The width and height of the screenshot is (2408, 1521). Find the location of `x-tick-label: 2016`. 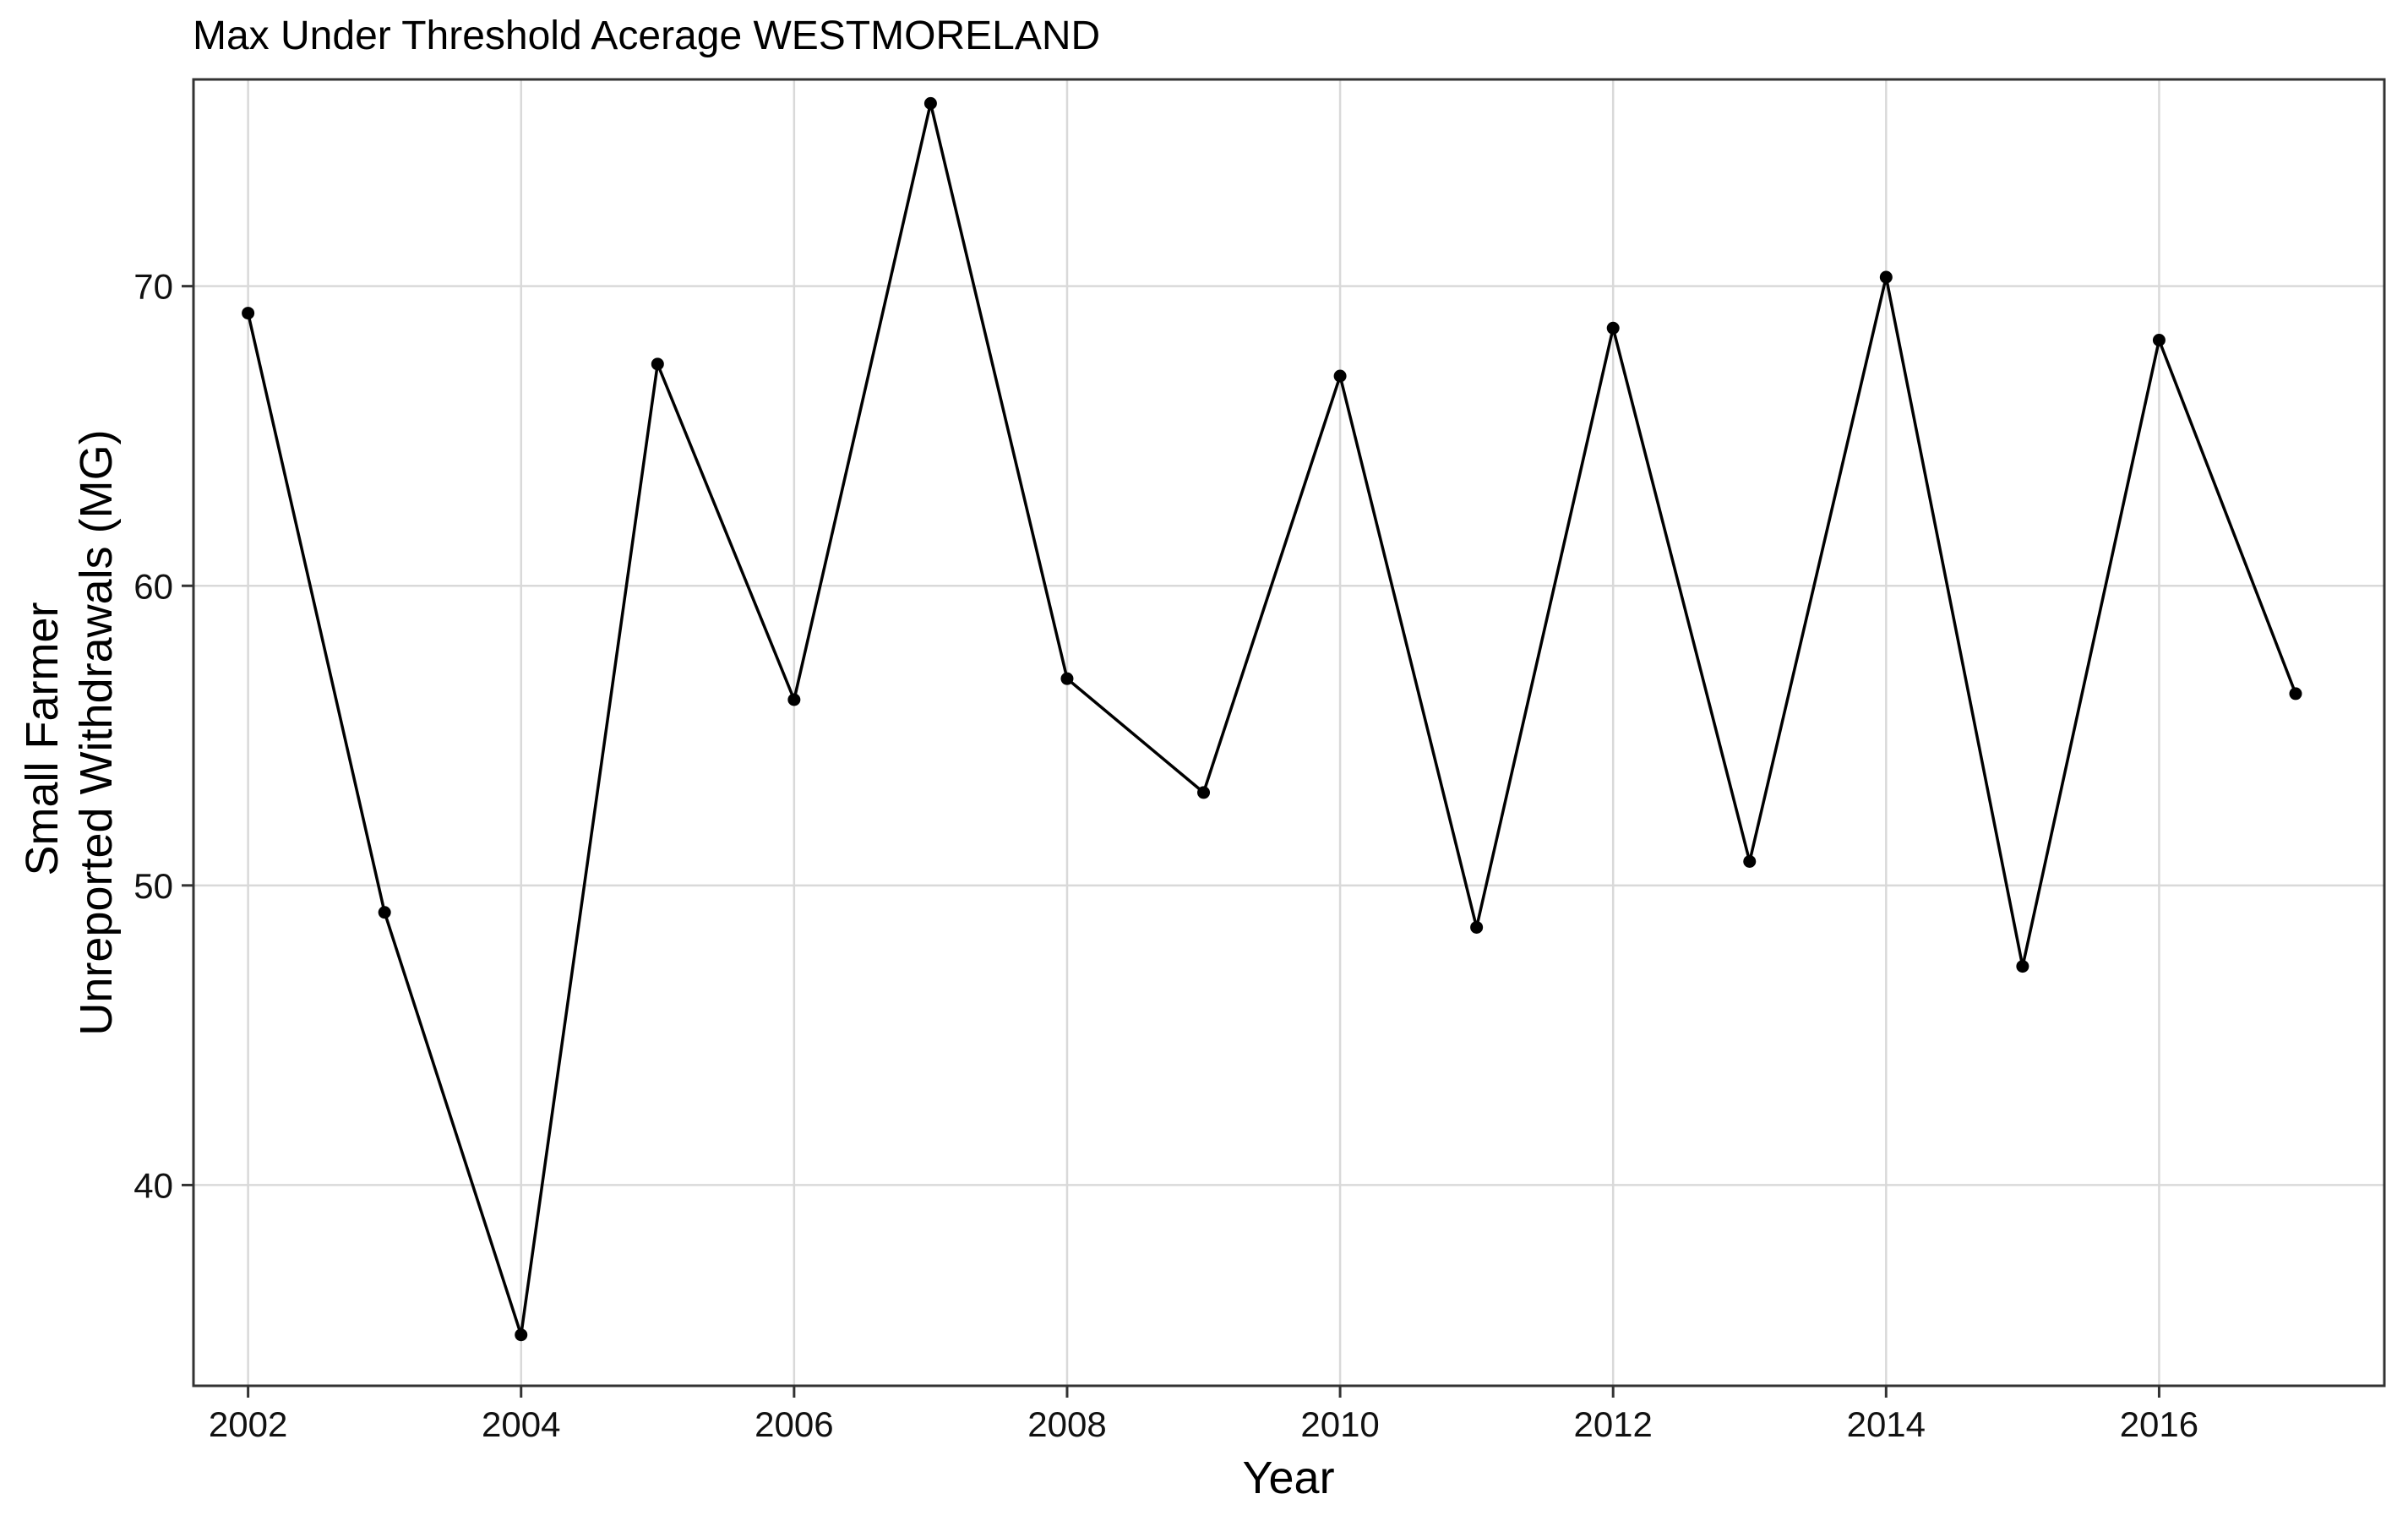

x-tick-label: 2016 is located at coordinates (2159, 1424).